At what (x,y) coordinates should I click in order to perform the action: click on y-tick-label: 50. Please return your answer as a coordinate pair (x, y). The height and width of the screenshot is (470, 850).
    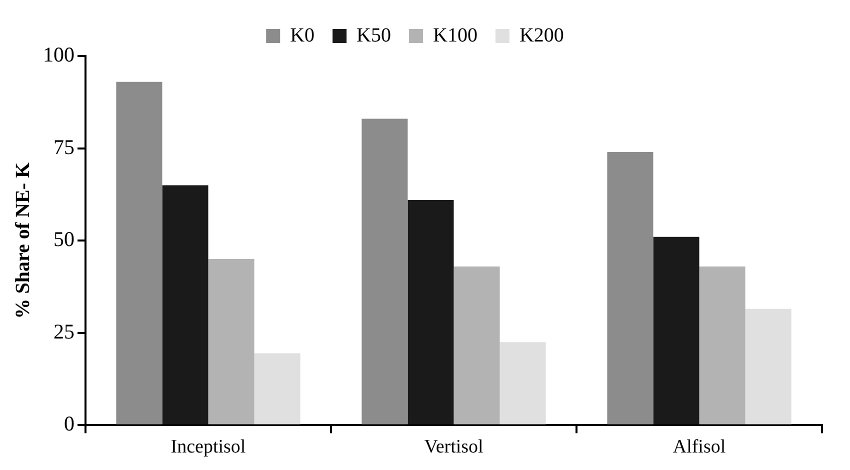
    Looking at the image, I should click on (64, 239).